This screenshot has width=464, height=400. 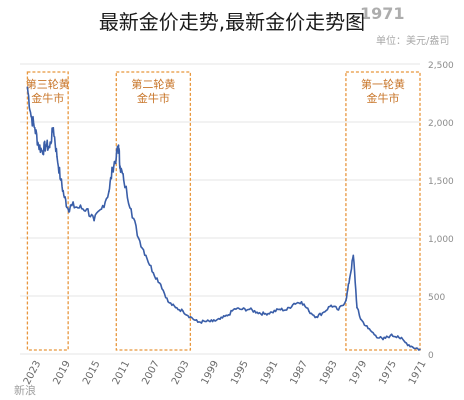 What do you see at coordinates (264, 314) in the screenshot?
I see `data-point-1992` at bounding box center [264, 314].